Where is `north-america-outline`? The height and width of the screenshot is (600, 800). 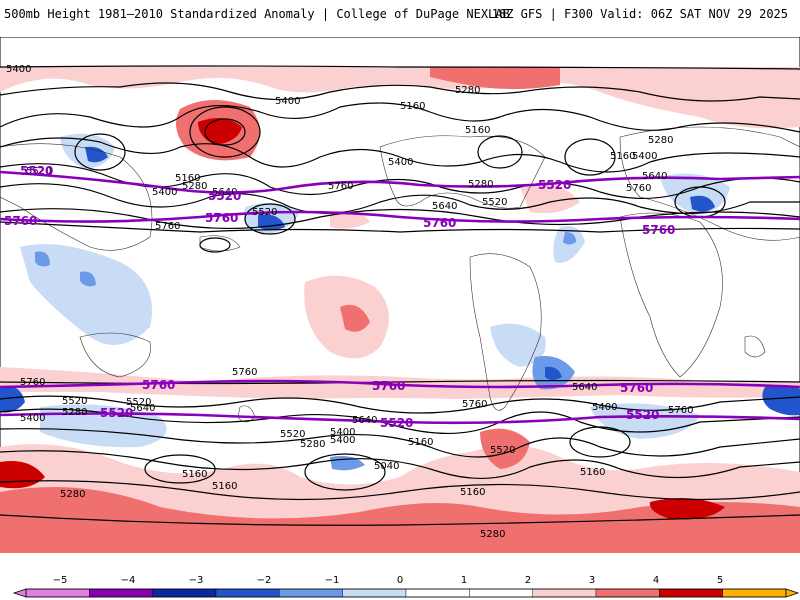
north-america-outline is located at coordinates (462, 172).